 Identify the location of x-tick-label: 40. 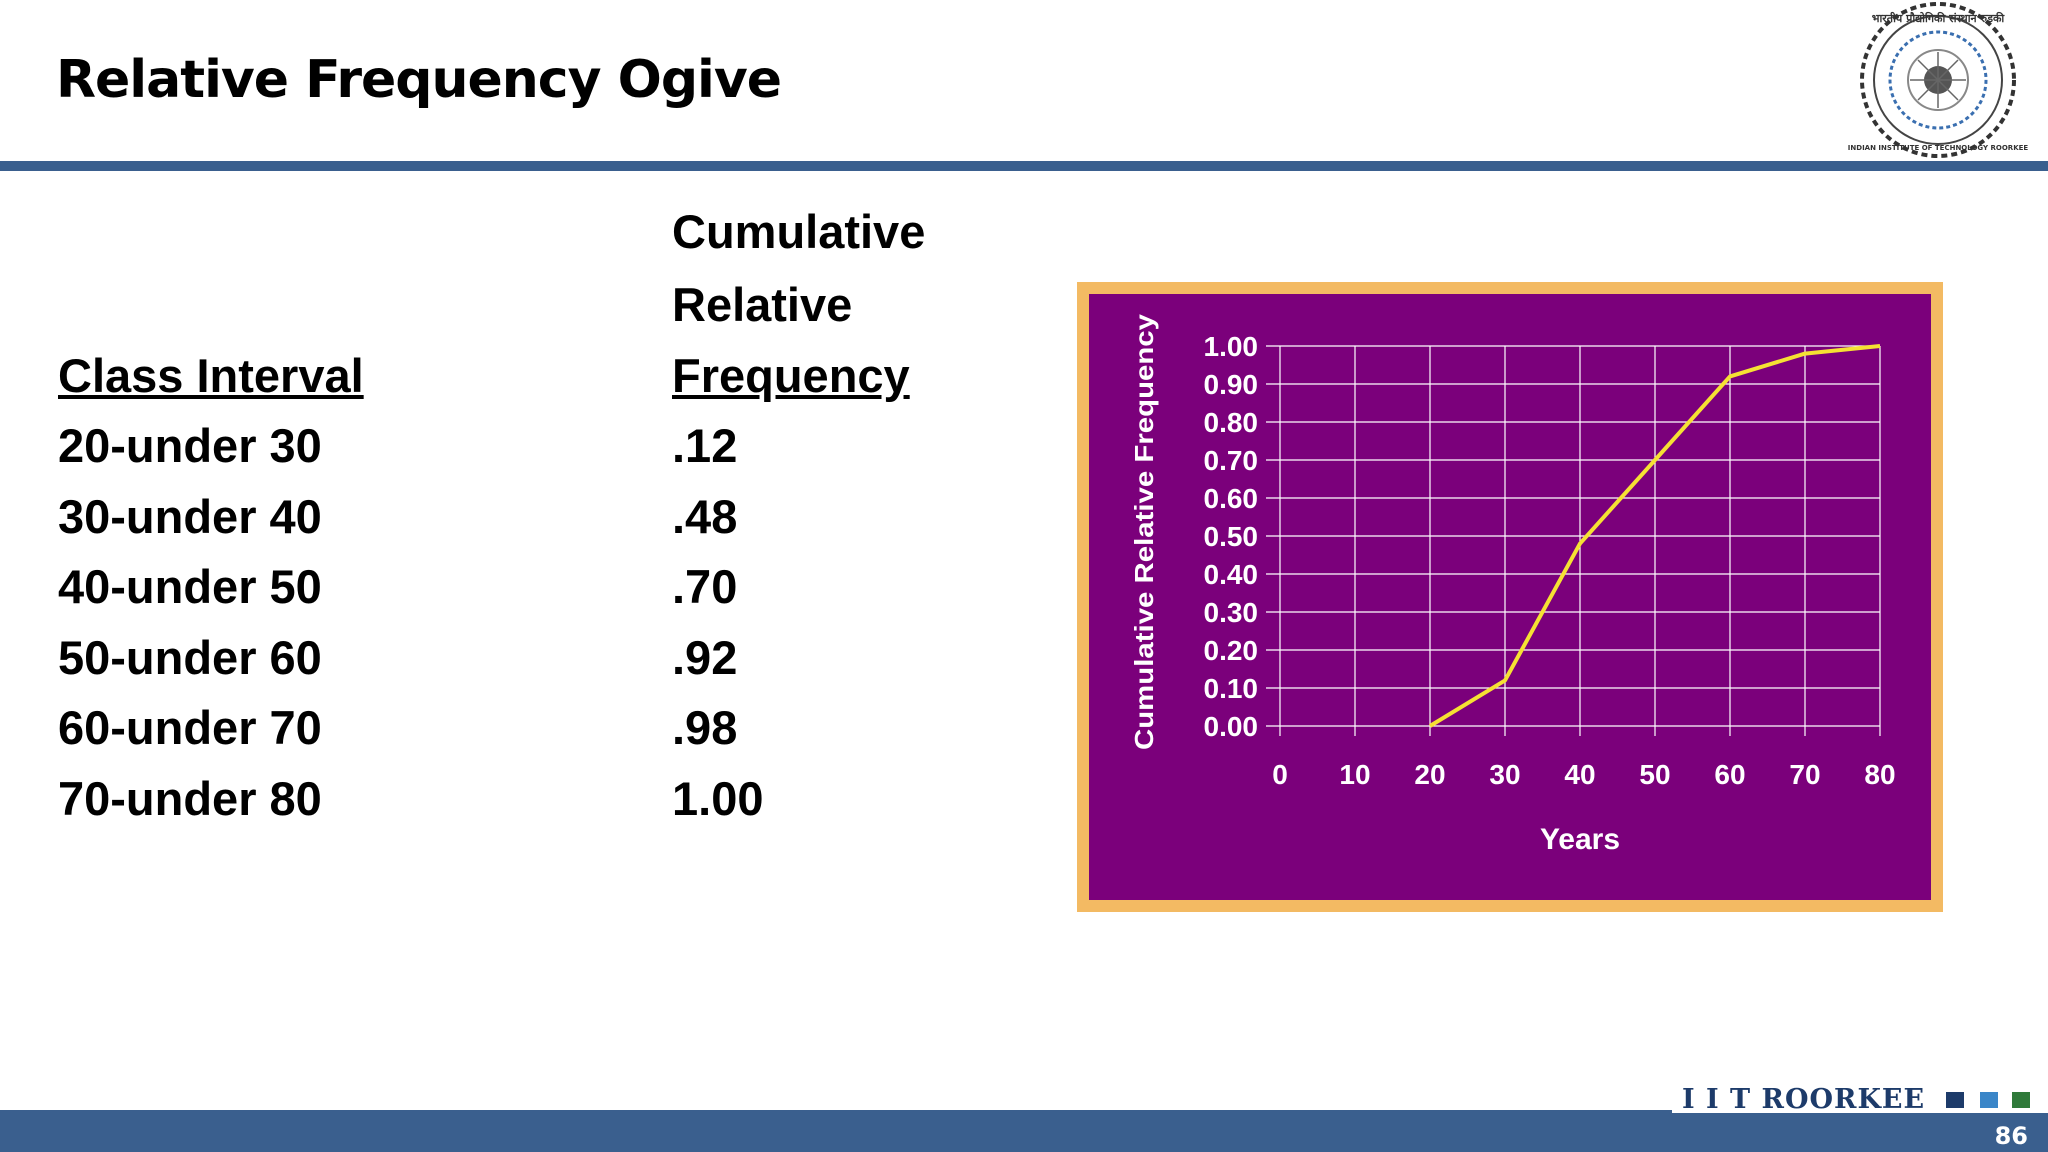
(1579, 774).